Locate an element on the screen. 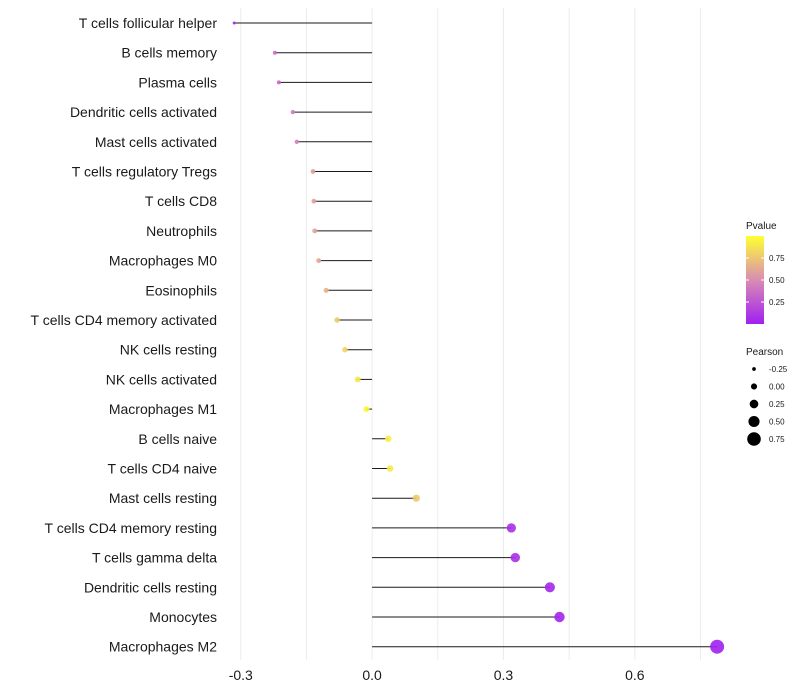 This screenshot has height=700, width=800. point-dendritic-cells-activated is located at coordinates (293, 112).